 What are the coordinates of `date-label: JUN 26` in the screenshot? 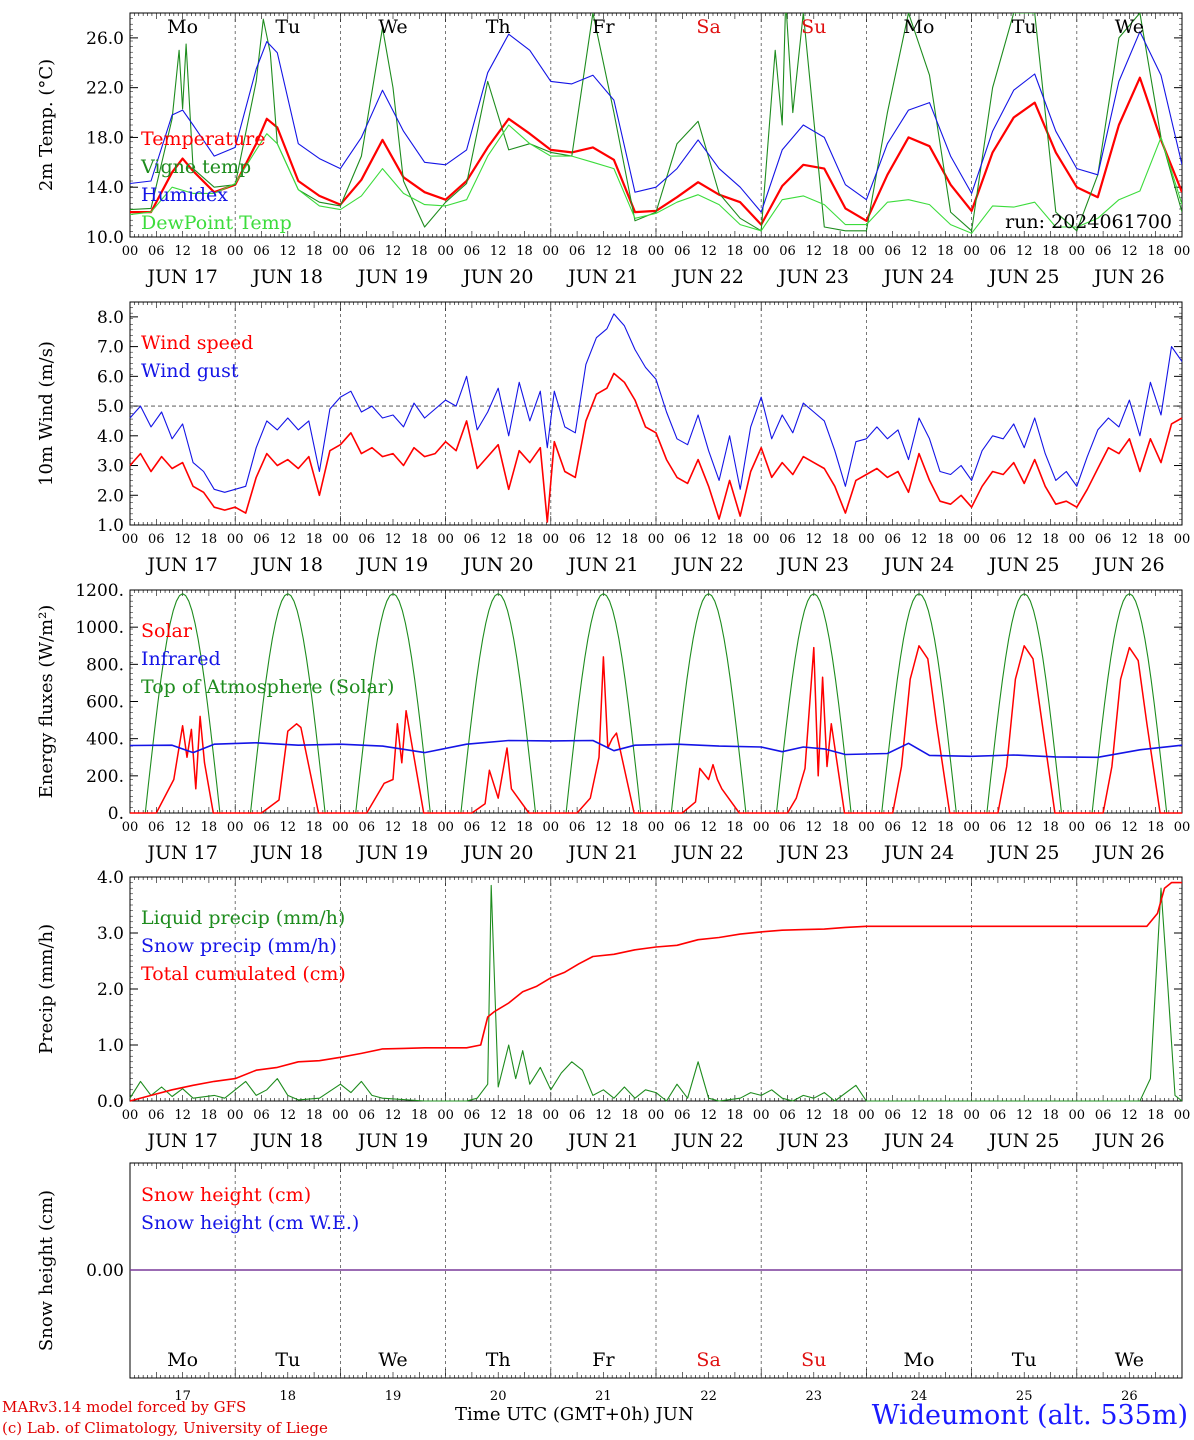 It's located at (1128, 565).